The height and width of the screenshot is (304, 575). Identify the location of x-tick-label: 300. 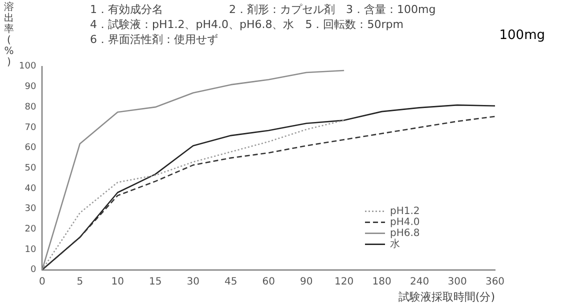
(457, 282).